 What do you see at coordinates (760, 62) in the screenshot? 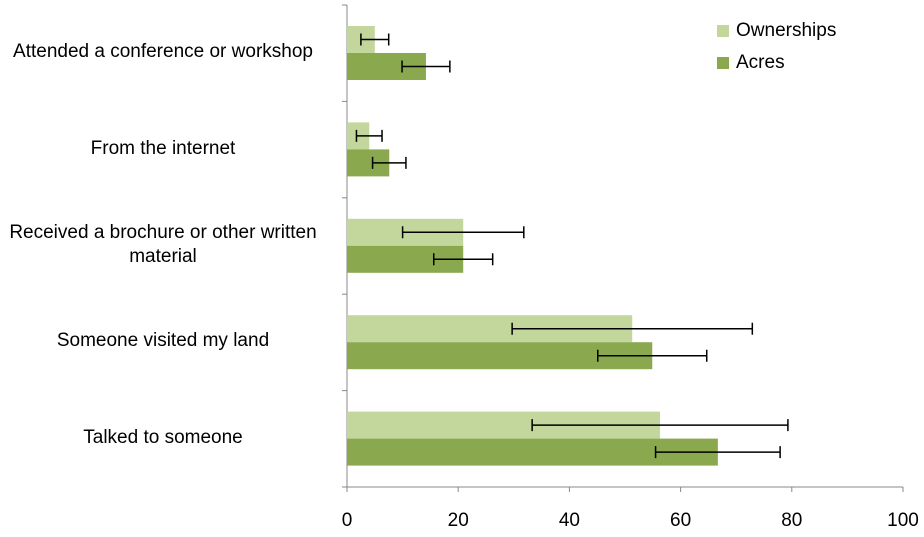
I see `legend-label: Acres` at bounding box center [760, 62].